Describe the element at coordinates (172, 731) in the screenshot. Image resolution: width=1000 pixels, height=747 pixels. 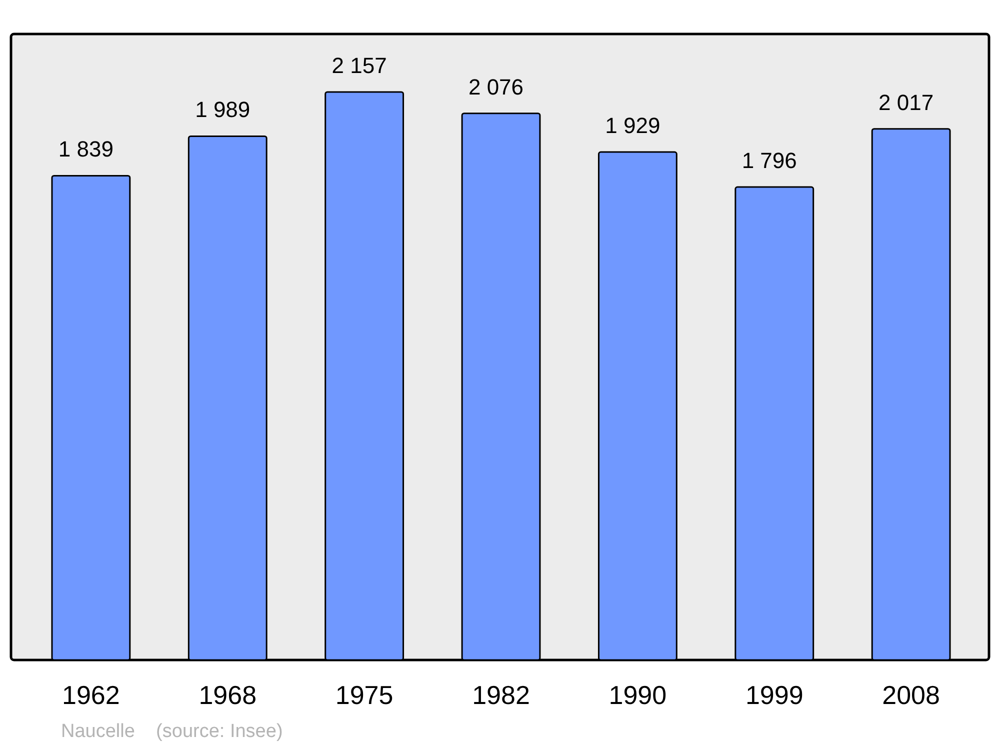
I see `text: Naucelle (source: Insee)` at that location.